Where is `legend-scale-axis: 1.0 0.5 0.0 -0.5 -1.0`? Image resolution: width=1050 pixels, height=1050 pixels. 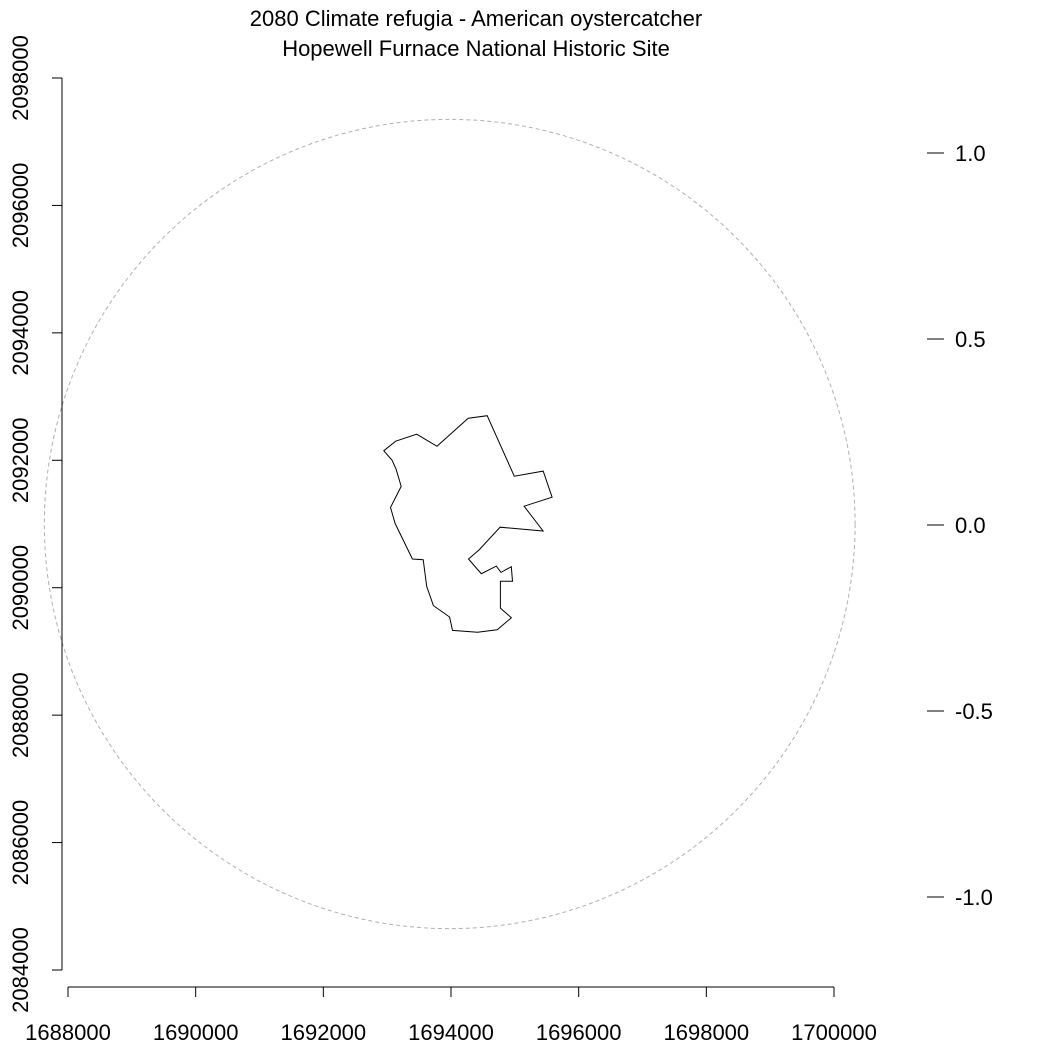 legend-scale-axis: 1.0 0.5 0.0 -0.5 -1.0 is located at coordinates (960, 525).